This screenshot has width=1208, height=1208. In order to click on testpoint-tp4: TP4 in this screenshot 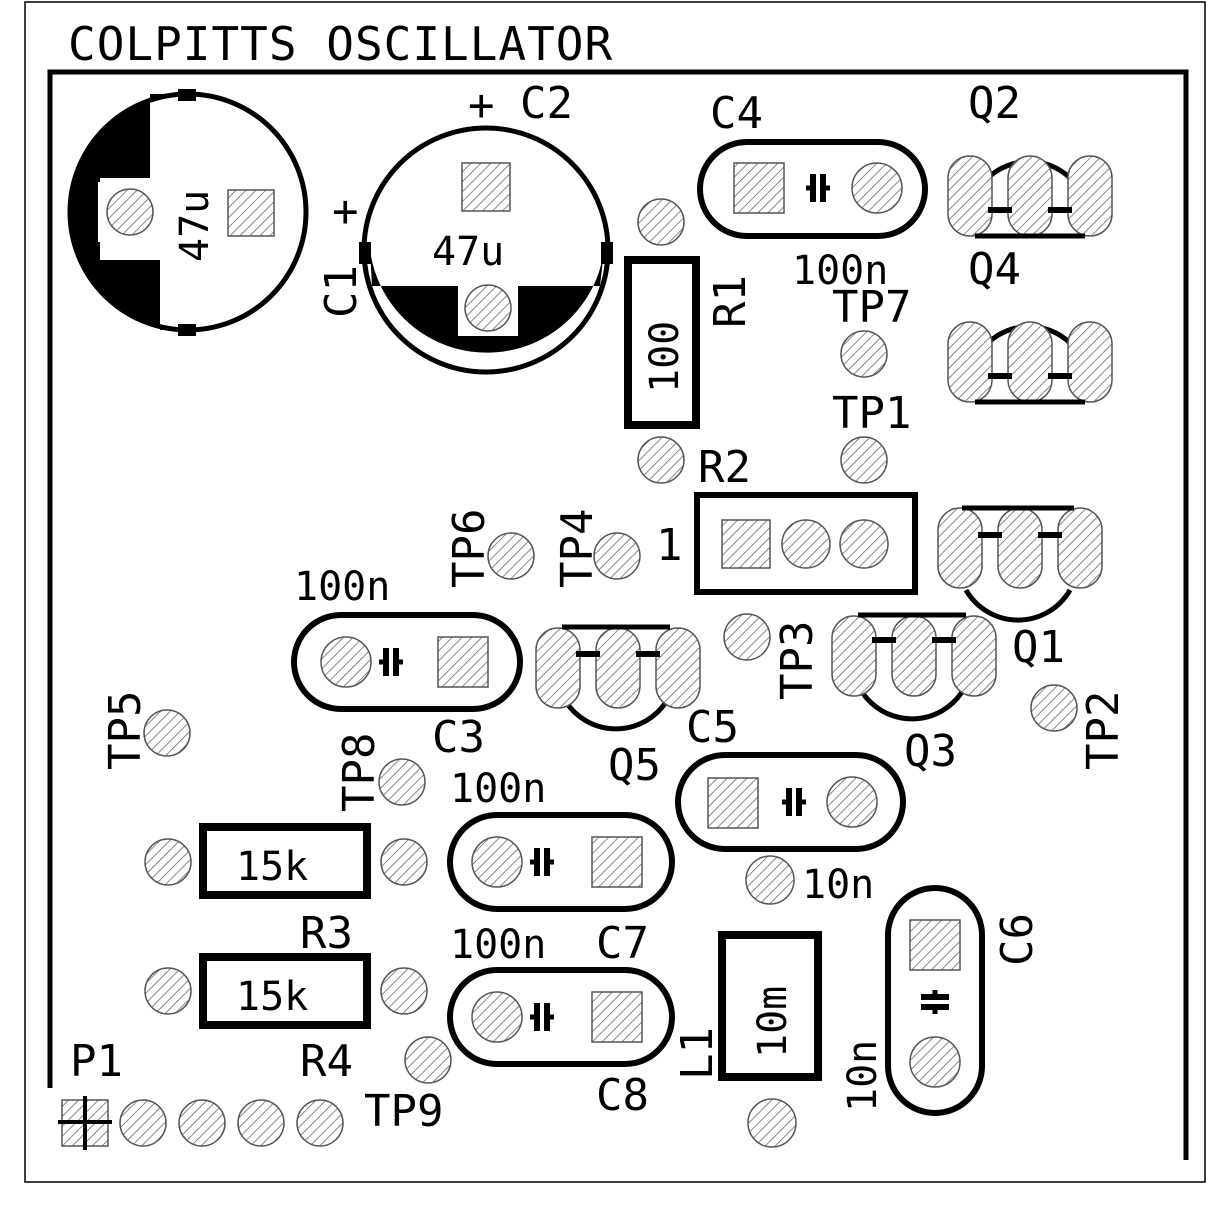, I will do `click(596, 548)`.